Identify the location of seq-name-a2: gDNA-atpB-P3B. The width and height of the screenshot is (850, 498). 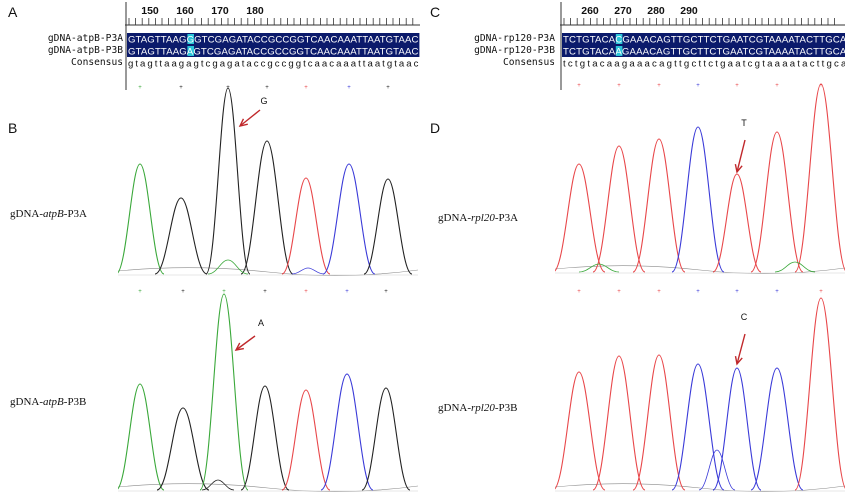
(85, 50).